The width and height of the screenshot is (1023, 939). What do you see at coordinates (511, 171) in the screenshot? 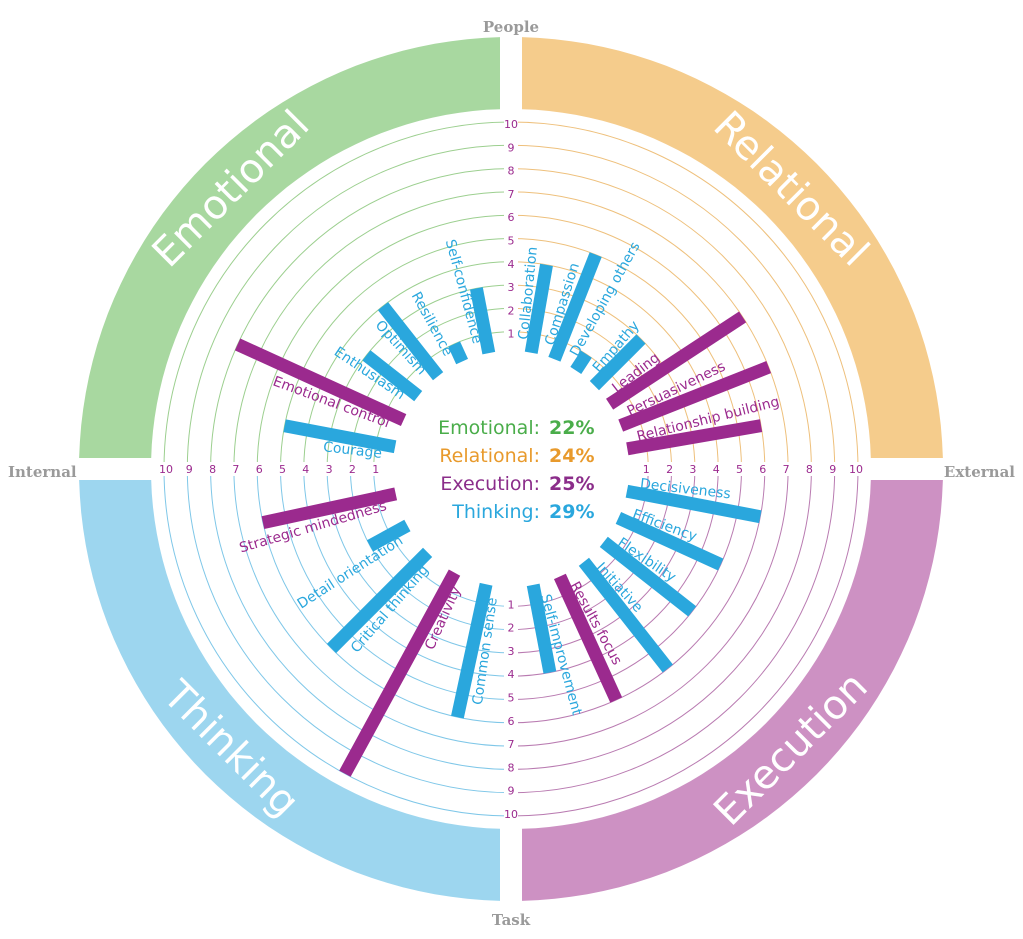
I see `tick-up-8: 8` at bounding box center [511, 171].